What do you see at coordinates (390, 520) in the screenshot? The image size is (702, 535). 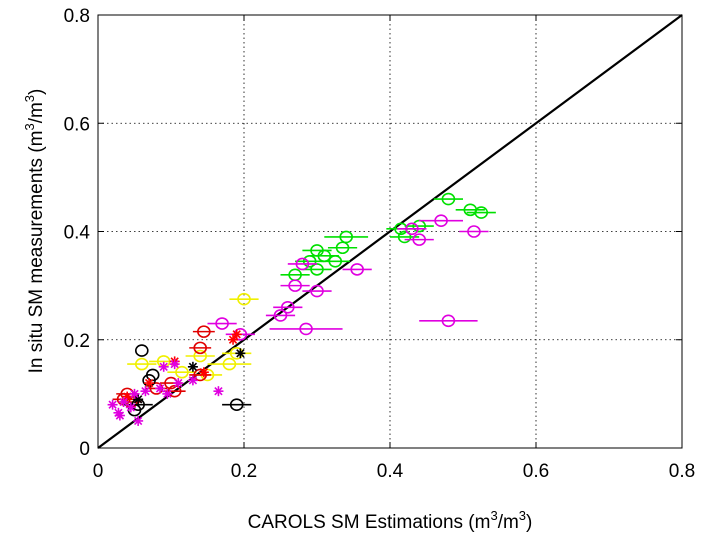 I see `x-axis-label: CAROLS SM Estimations (m3/m3)` at bounding box center [390, 520].